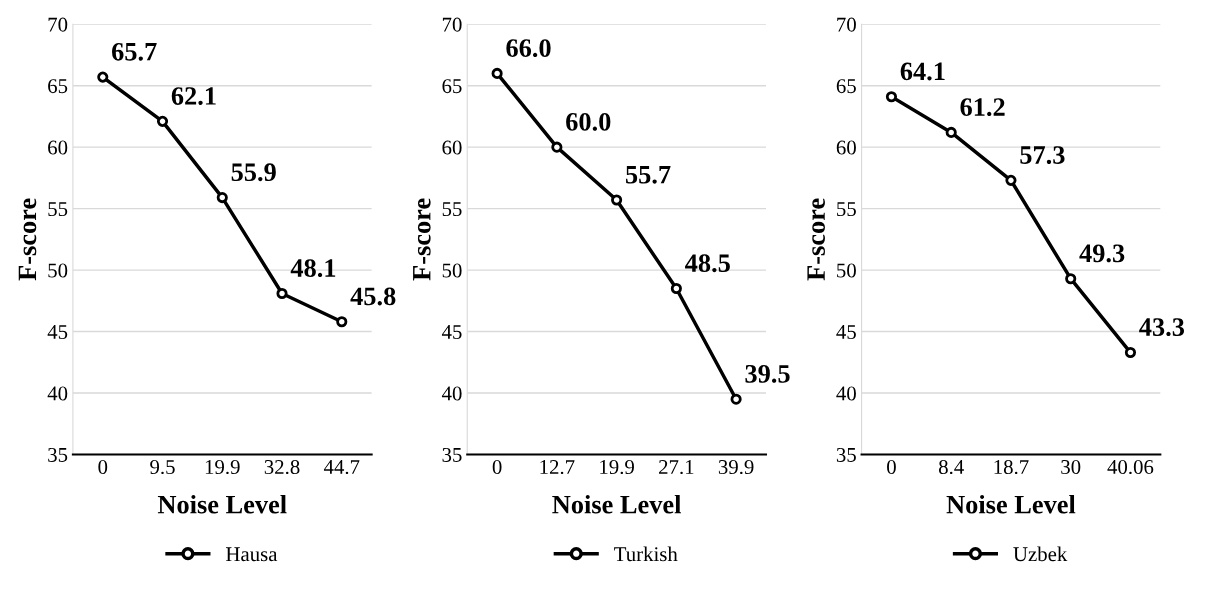  What do you see at coordinates (646, 554) in the screenshot?
I see `legend-label: Turkish` at bounding box center [646, 554].